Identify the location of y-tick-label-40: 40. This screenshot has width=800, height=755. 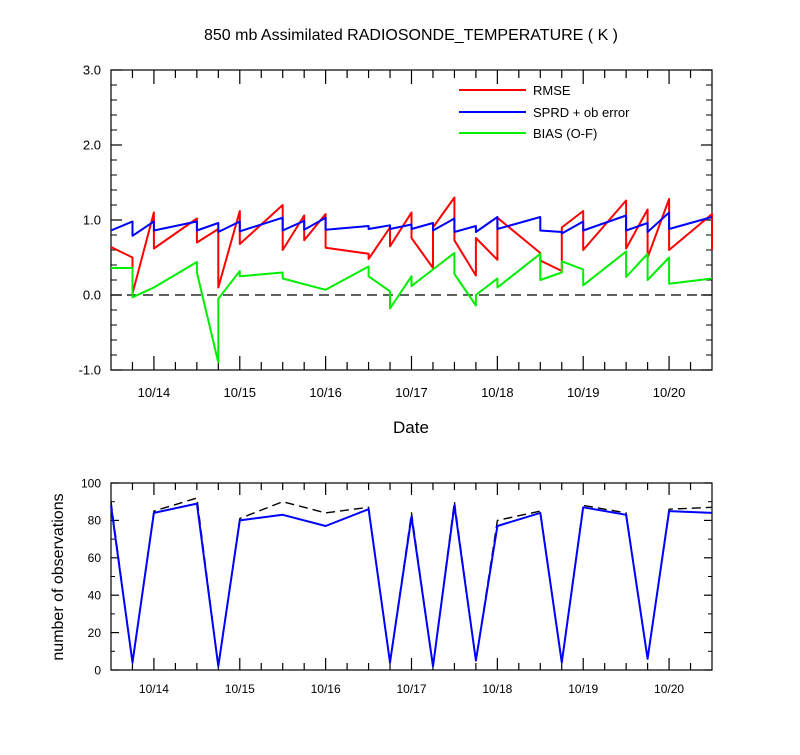
(95, 596).